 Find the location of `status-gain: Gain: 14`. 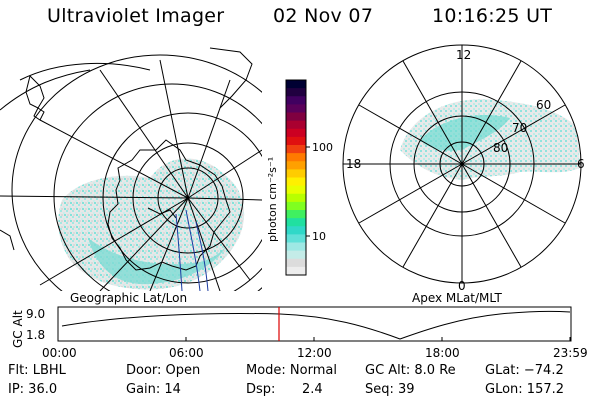

status-gain: Gain: 14 is located at coordinates (153, 389).